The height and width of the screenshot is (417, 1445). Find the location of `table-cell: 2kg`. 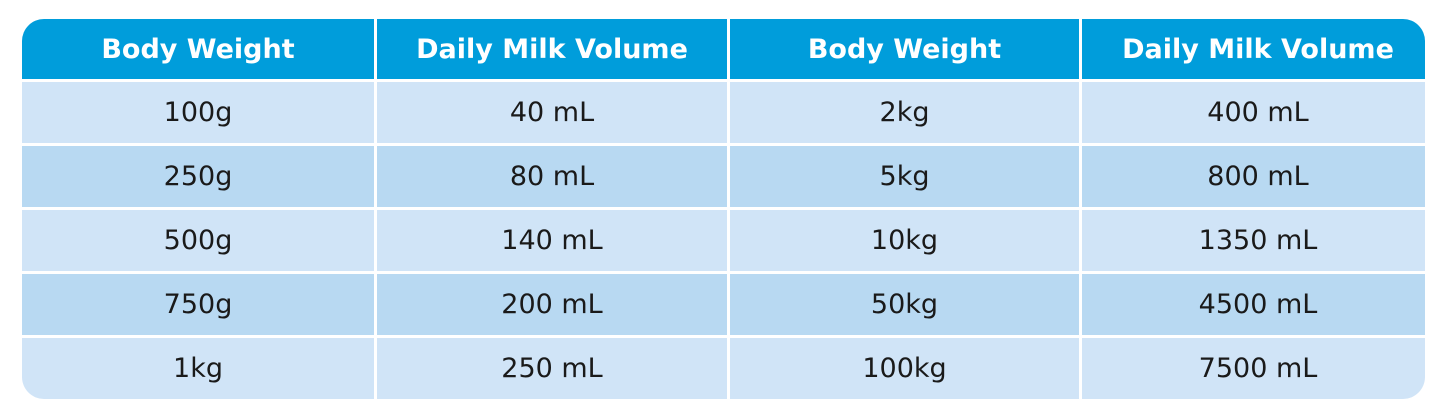

table-cell: 2kg is located at coordinates (904, 112).